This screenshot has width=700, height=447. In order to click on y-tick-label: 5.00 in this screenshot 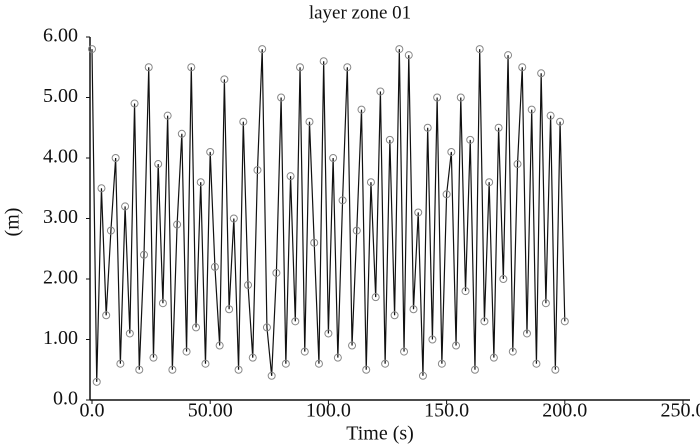, I will do `click(60, 96)`.